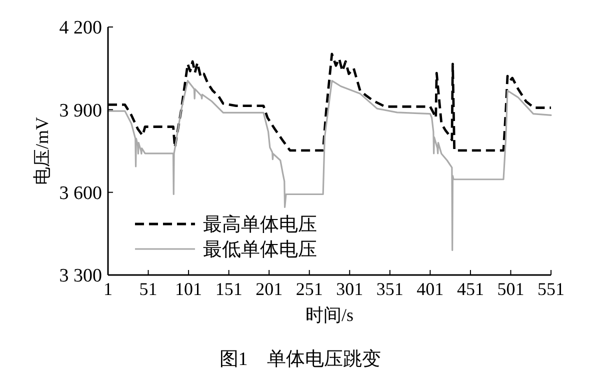  I want to click on legend-label: 最低单体电压, so click(260, 250).